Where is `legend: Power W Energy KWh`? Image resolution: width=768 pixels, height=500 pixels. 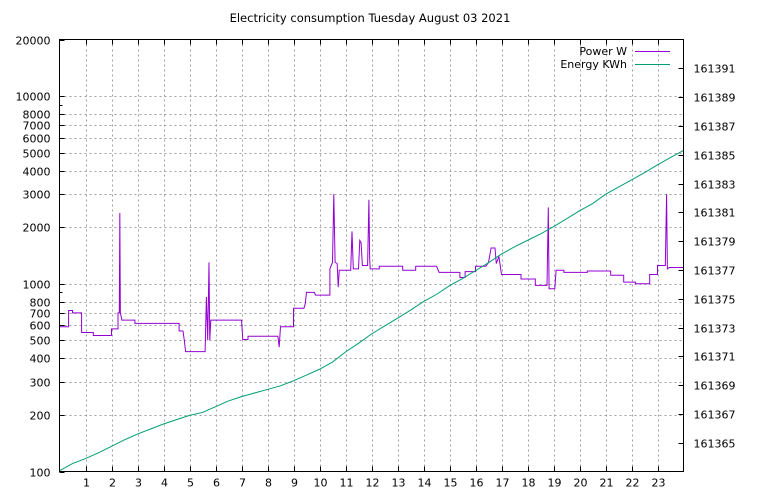
legend: Power W Energy KWh is located at coordinates (615, 58).